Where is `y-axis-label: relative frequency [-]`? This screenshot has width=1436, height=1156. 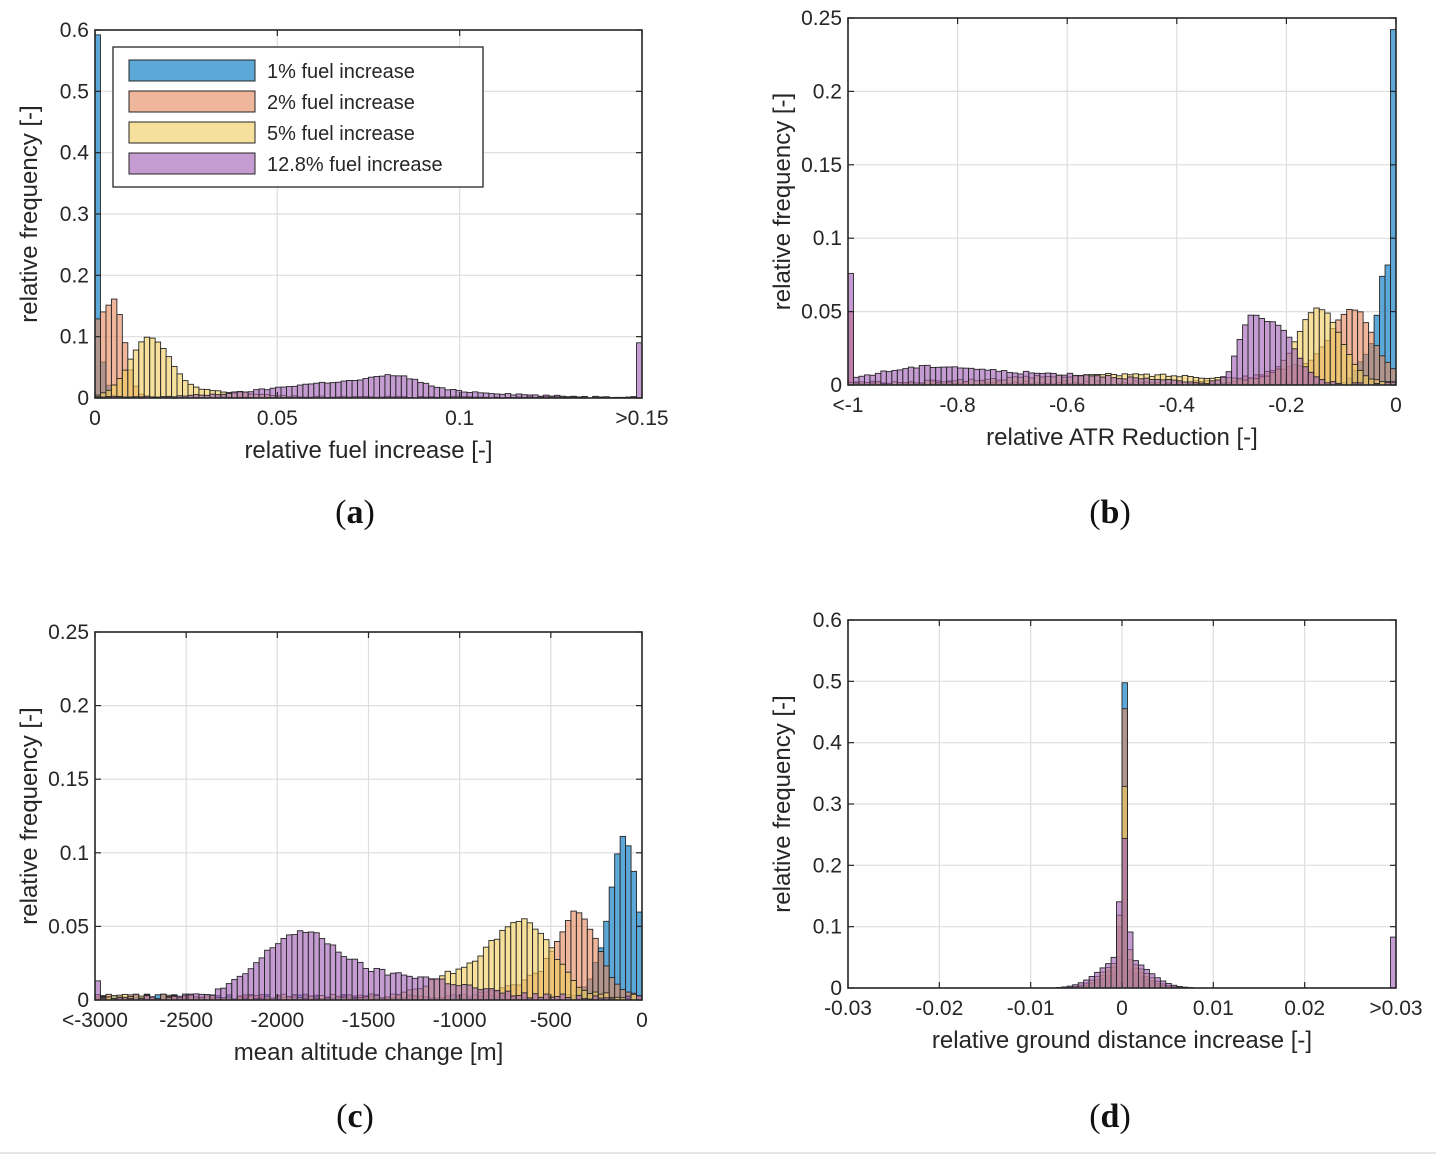 y-axis-label: relative frequency [-] is located at coordinates (782, 201).